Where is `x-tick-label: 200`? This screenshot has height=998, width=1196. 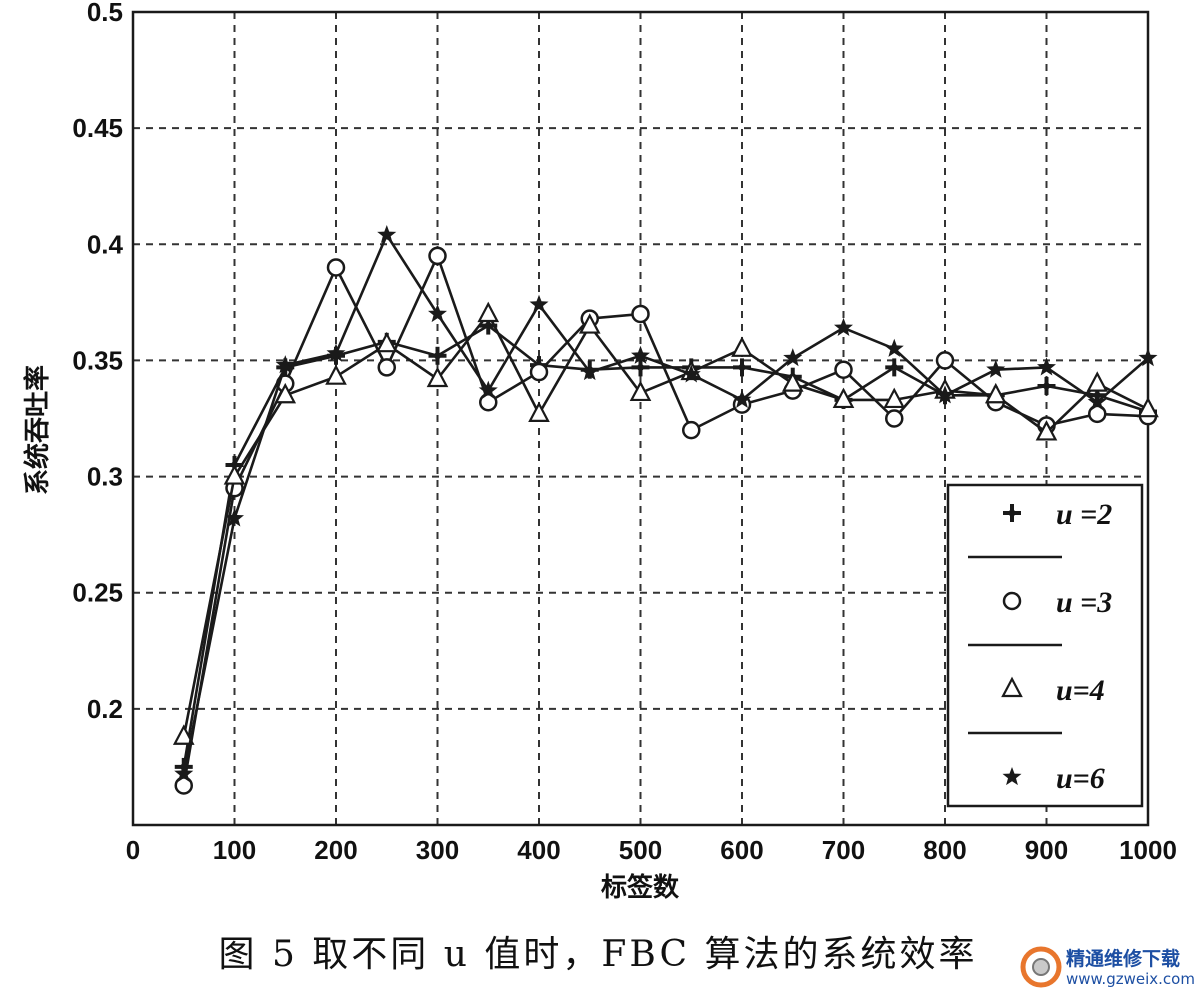 x-tick-label: 200 is located at coordinates (335, 850).